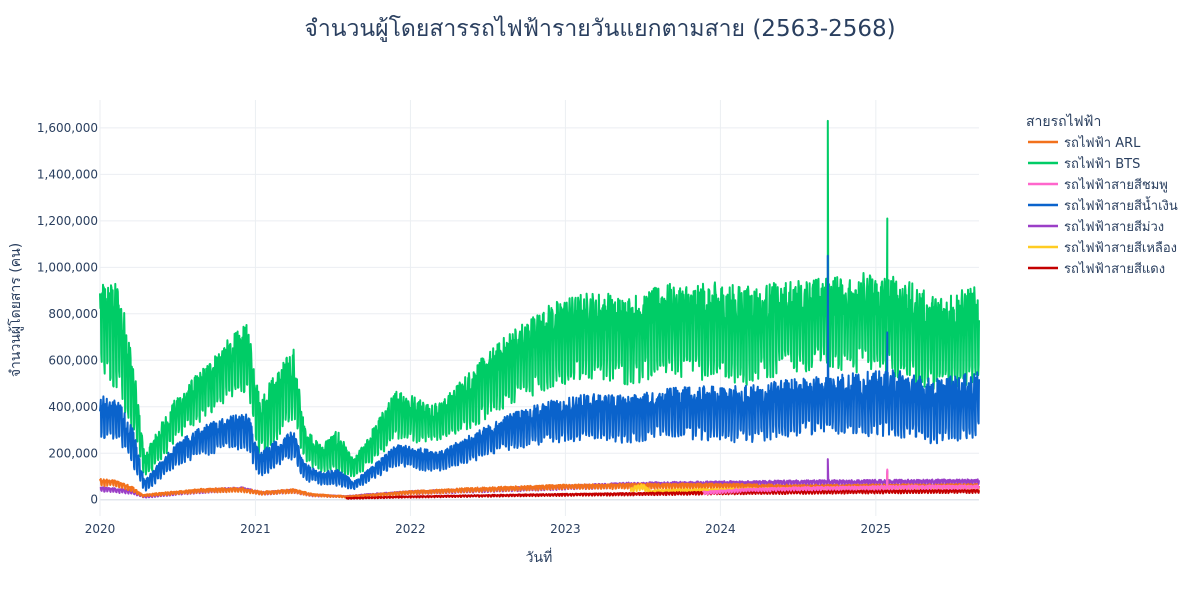 The image size is (1200, 600). What do you see at coordinates (15, 310) in the screenshot?
I see `y-axis-title: จำนวนผู้โดยสาร (คน)` at bounding box center [15, 310].